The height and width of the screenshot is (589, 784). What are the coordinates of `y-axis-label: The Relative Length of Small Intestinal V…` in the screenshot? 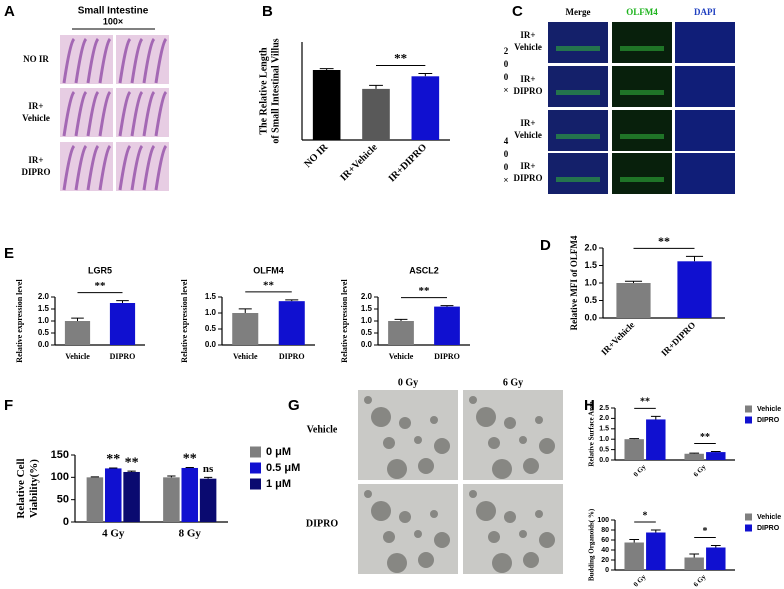 It's located at (269, 90).